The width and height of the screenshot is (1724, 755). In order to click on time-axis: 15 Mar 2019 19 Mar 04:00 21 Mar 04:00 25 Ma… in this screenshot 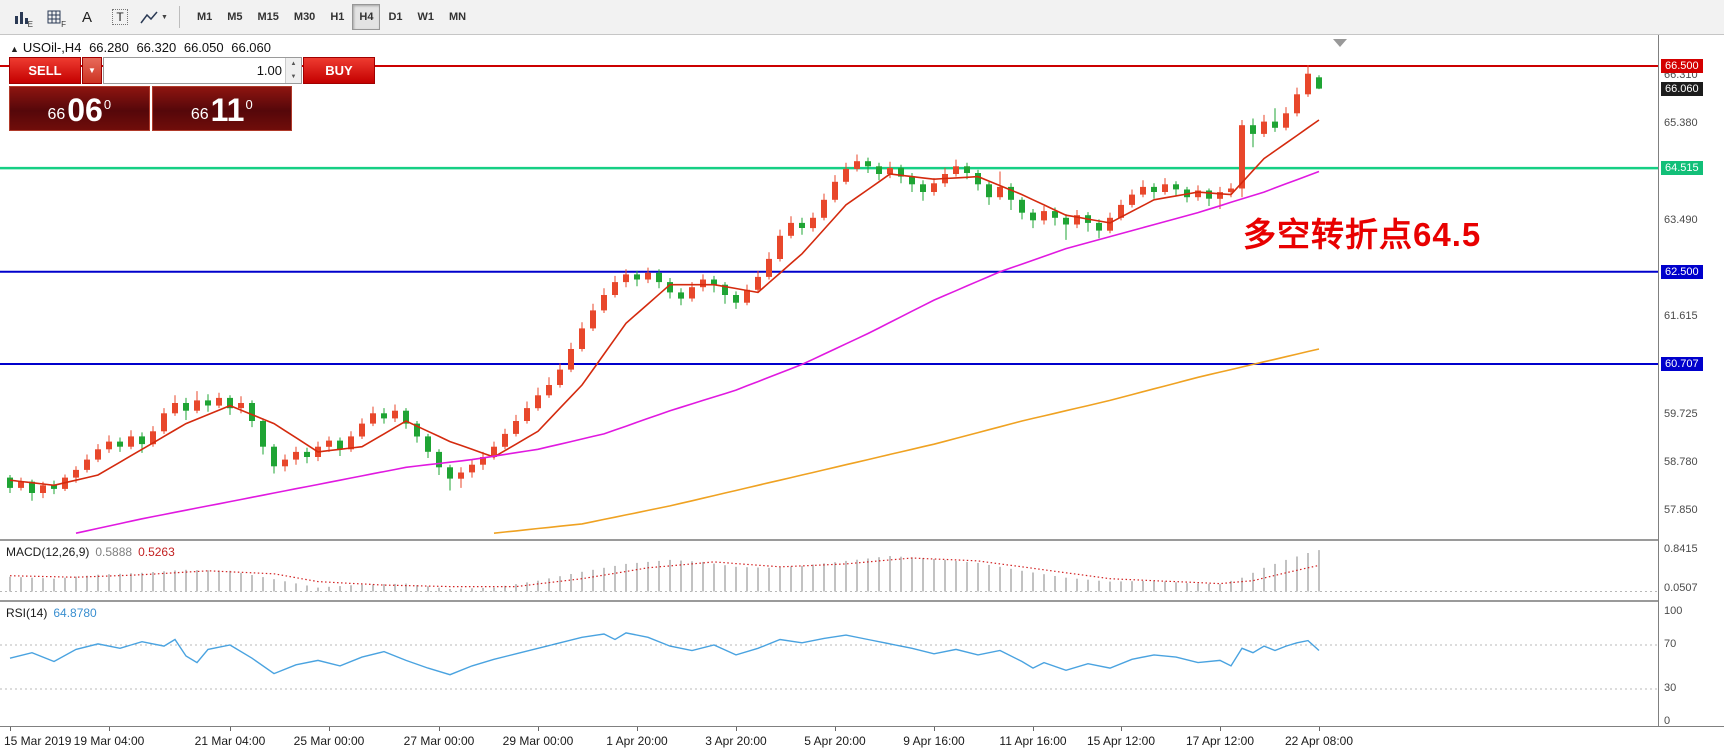, I will do `click(862, 740)`.